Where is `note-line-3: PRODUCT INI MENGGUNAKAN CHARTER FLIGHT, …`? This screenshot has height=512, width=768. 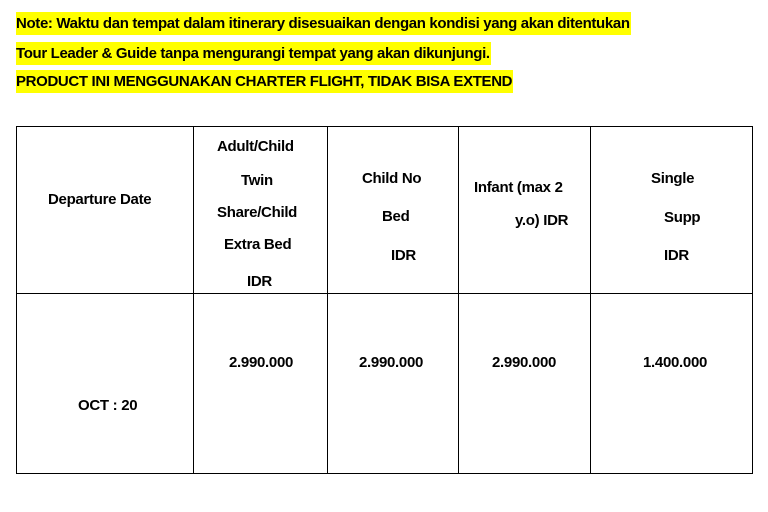
note-line-3: PRODUCT INI MENGGUNAKAN CHARTER FLIGHT, … is located at coordinates (265, 81).